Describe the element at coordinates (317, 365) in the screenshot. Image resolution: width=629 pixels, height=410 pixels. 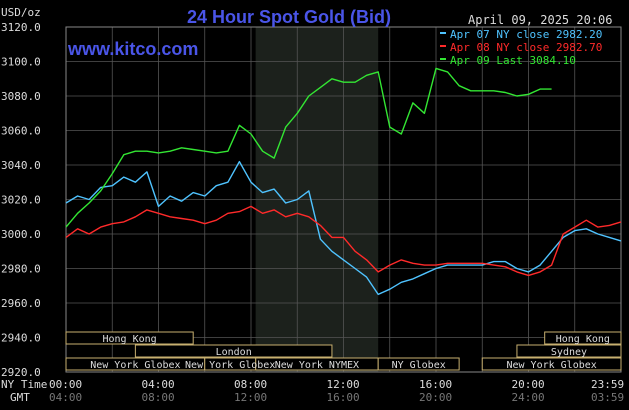
I see `market-session-label: New York NYMEX` at that location.